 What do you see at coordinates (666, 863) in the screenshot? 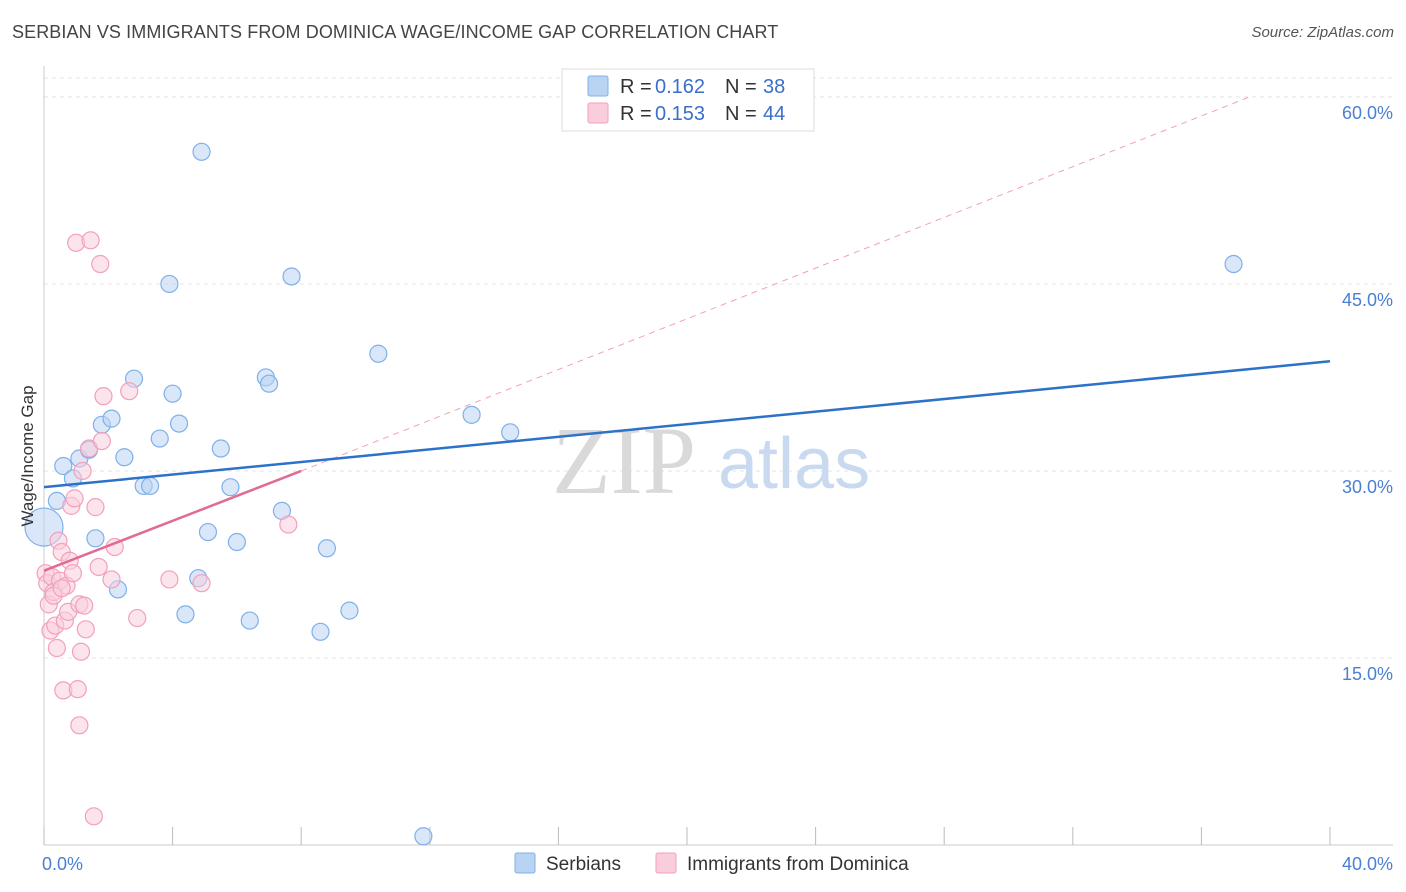
I see `bottom-legend-swatch-dominica` at bounding box center [666, 863].